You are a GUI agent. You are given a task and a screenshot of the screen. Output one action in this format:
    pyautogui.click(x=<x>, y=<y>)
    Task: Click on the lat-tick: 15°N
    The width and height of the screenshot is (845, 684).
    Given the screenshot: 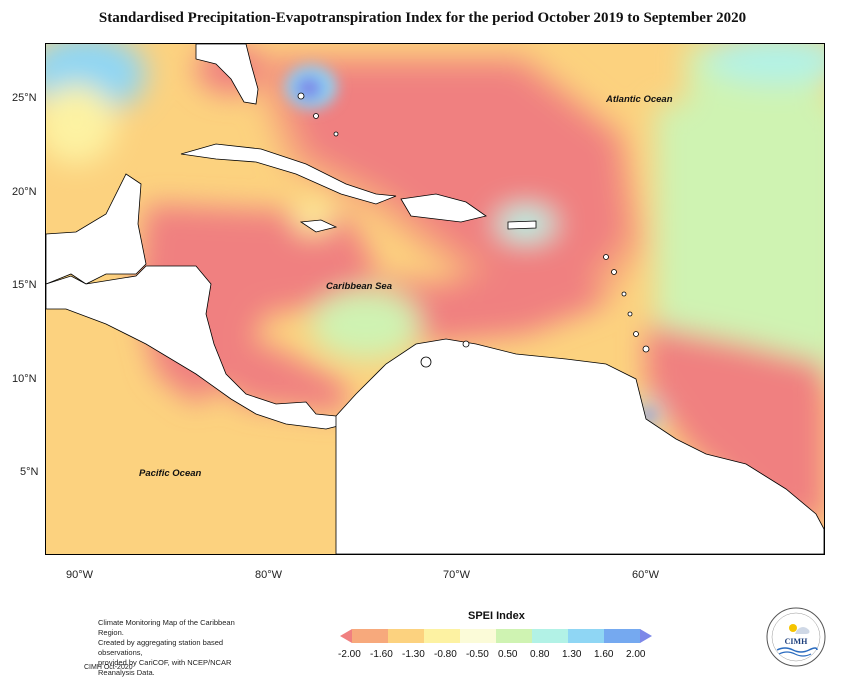 What is the action you would take?
    pyautogui.click(x=24, y=285)
    